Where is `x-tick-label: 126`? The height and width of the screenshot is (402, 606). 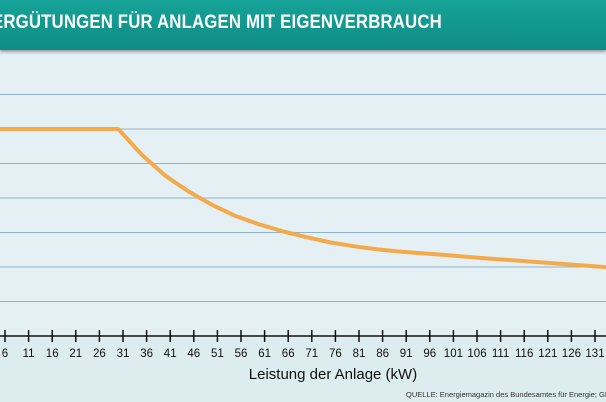 x-tick-label: 126 is located at coordinates (571, 354).